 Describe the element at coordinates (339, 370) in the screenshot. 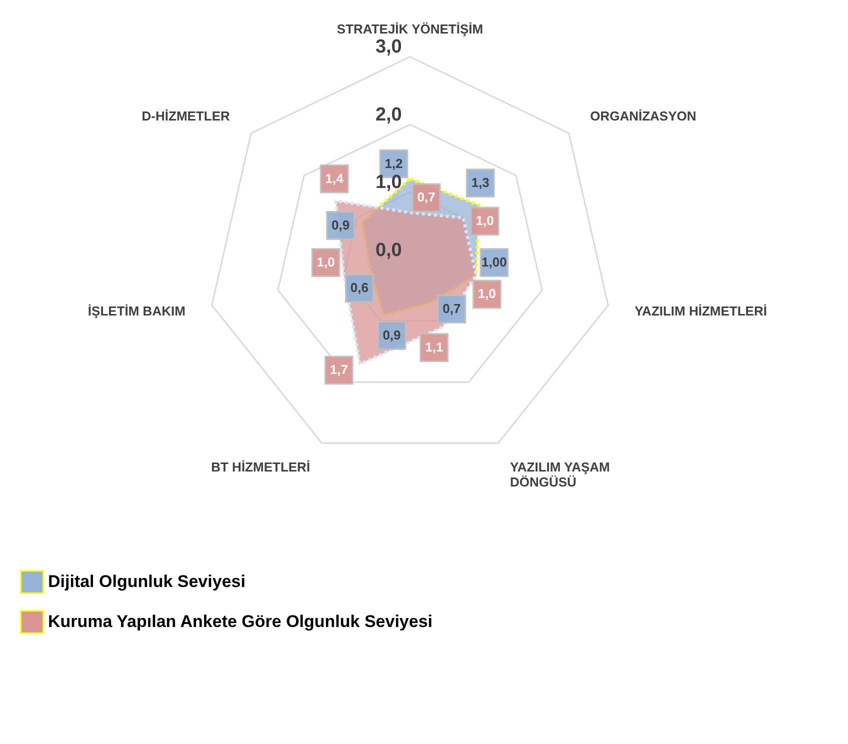

I see `data-label: 1,7` at that location.